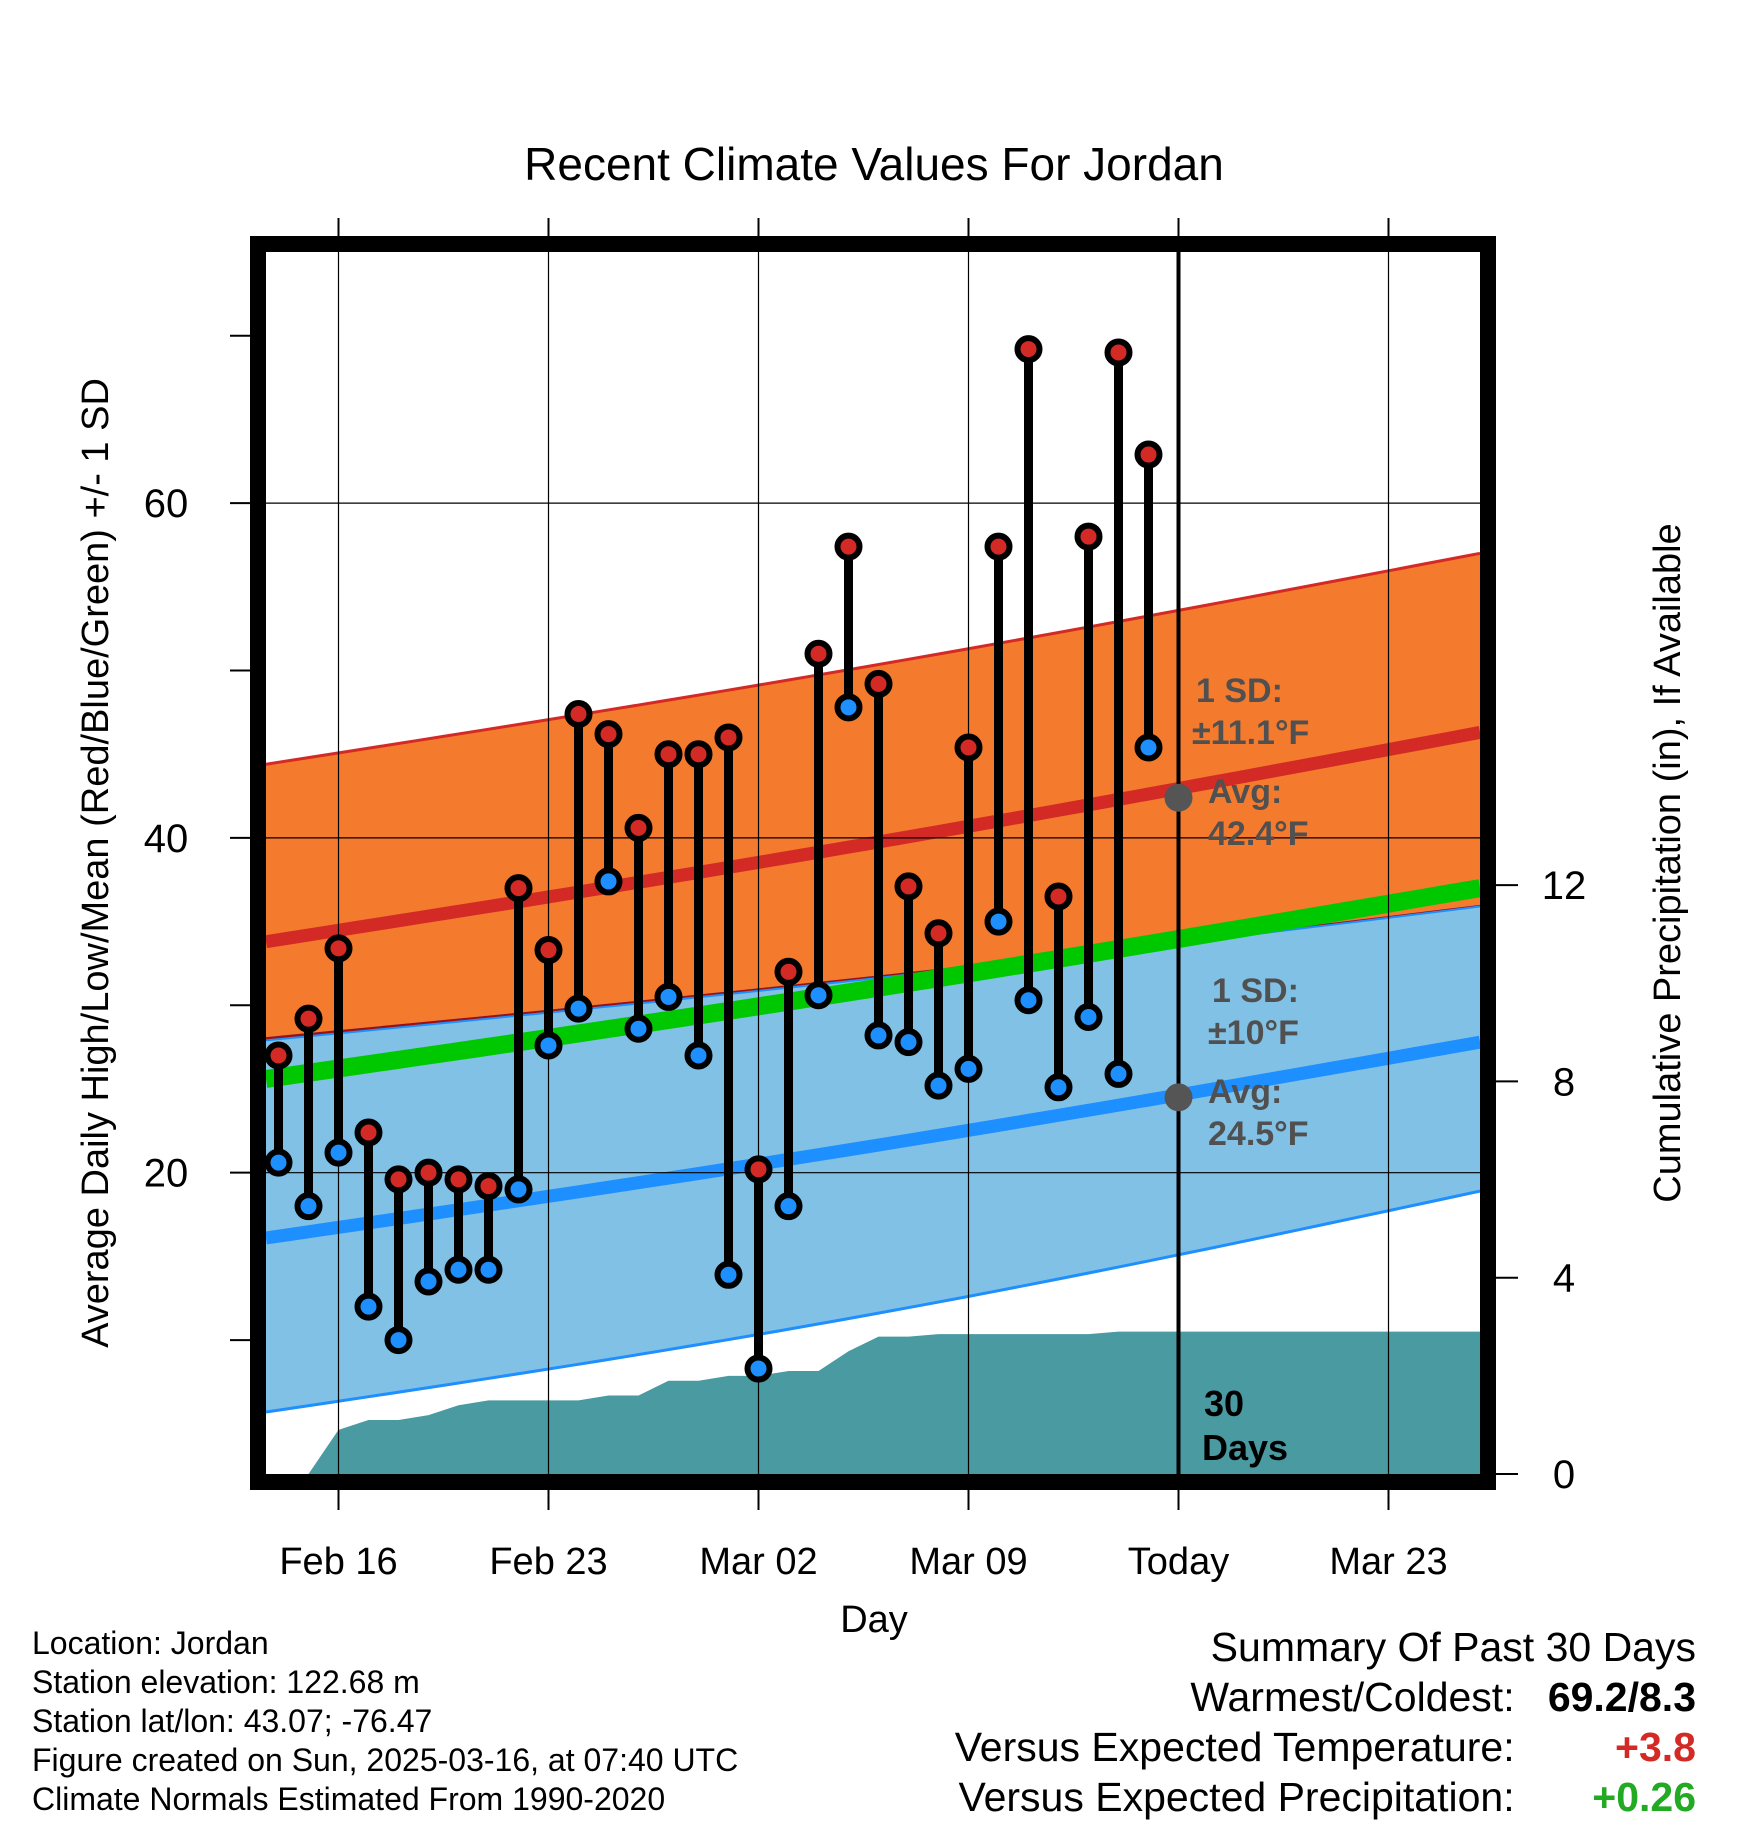  Describe the element at coordinates (1224, 1403) in the screenshot. I see `today-days-number: 30` at that location.